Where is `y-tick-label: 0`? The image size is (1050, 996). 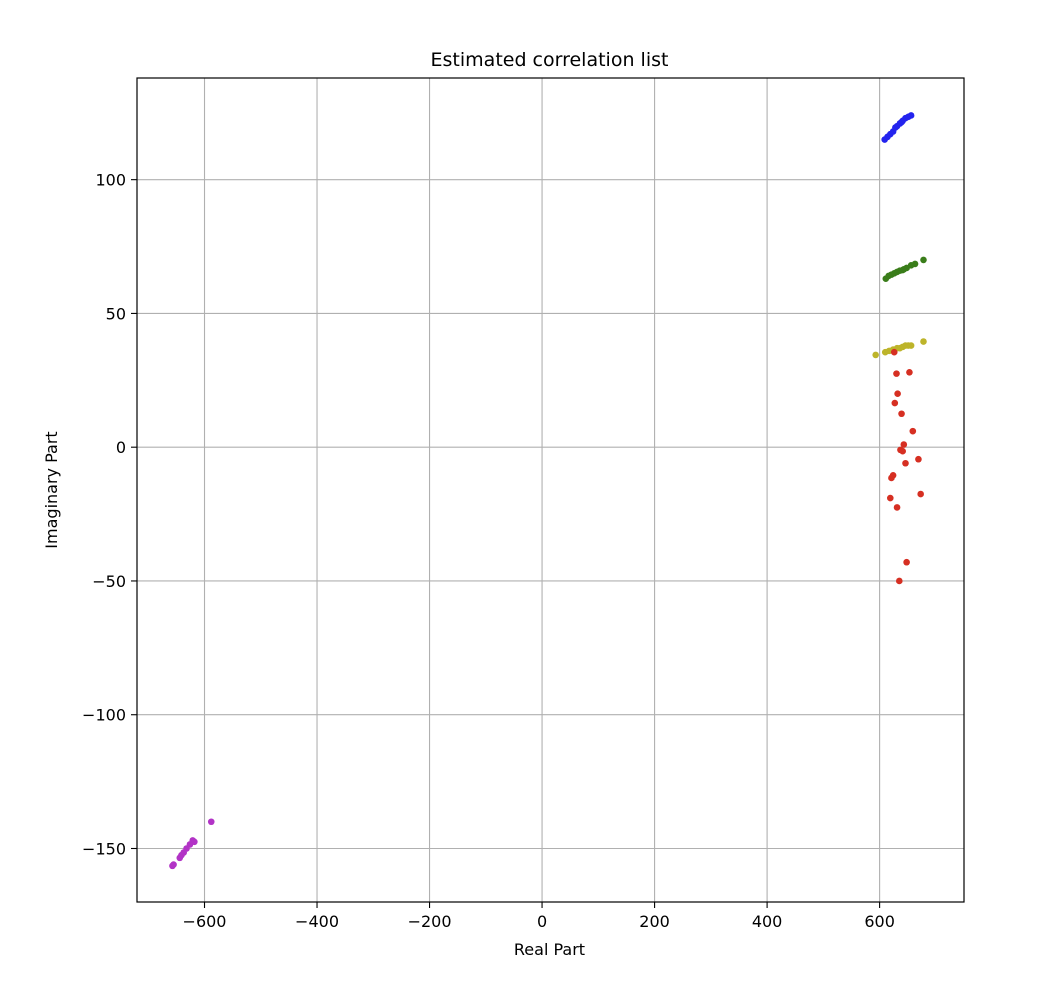 y-tick-label: 0 is located at coordinates (121, 447).